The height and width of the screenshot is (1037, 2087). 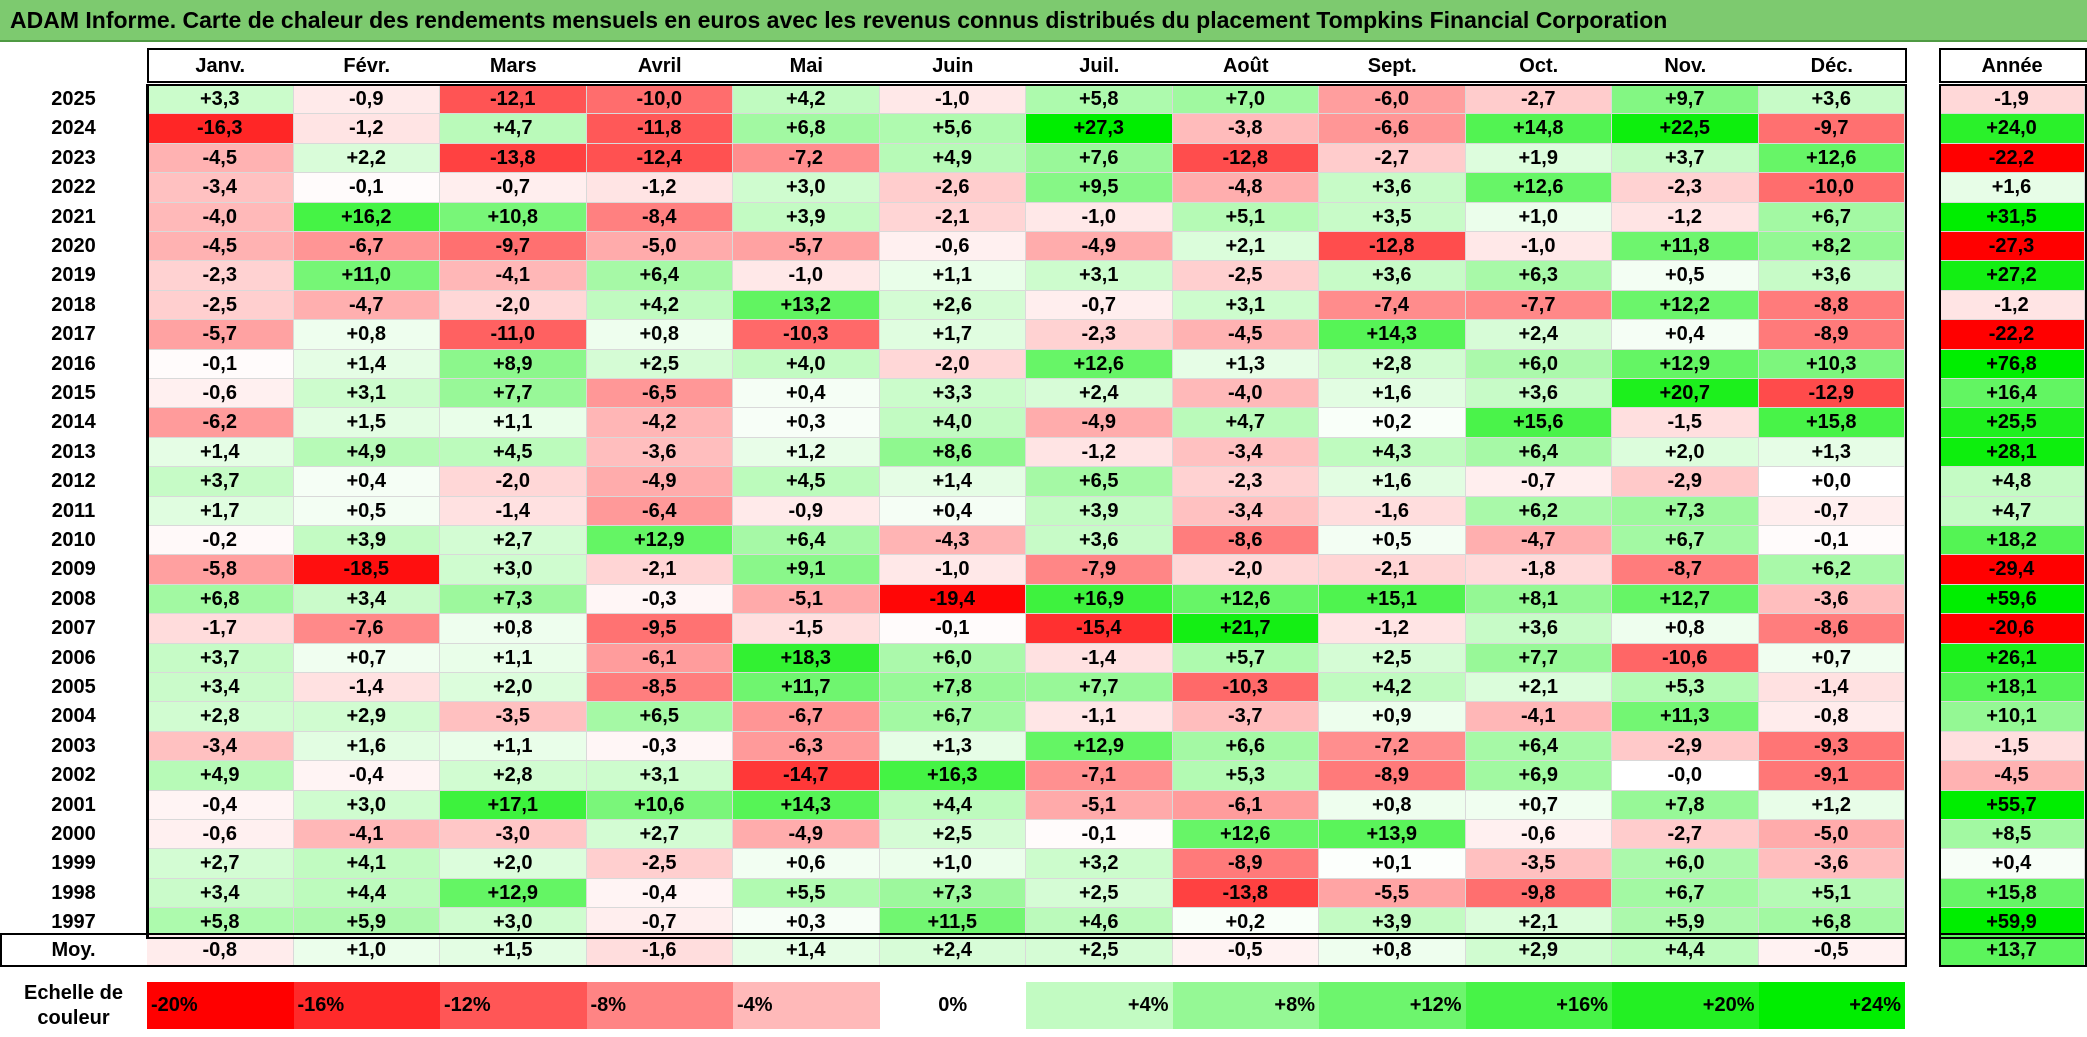 What do you see at coordinates (513, 276) in the screenshot?
I see `heatmap-cell: -4,1` at bounding box center [513, 276].